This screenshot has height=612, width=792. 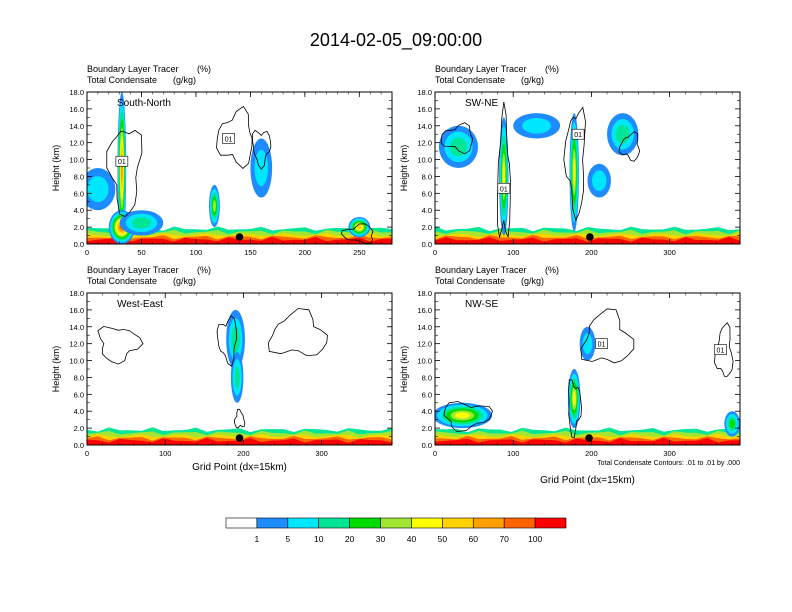 I want to click on panel-label: SW-NE, so click(x=481, y=103).